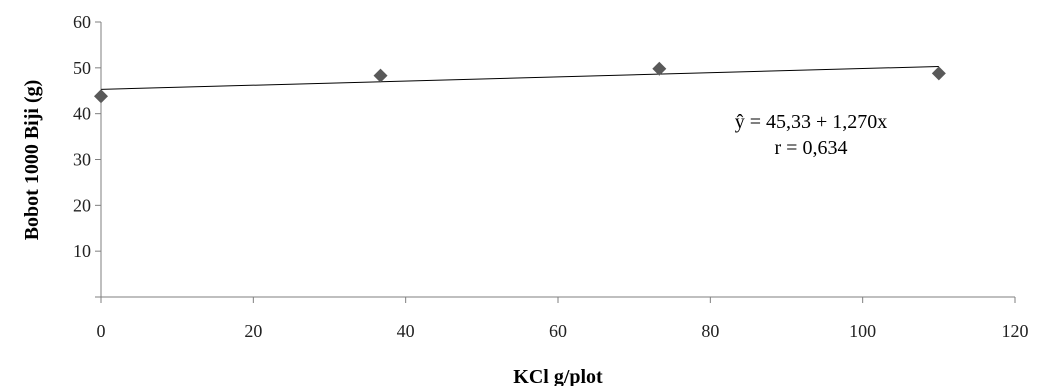 The height and width of the screenshot is (386, 1038). I want to click on x-tick-label: 120, so click(1015, 331).